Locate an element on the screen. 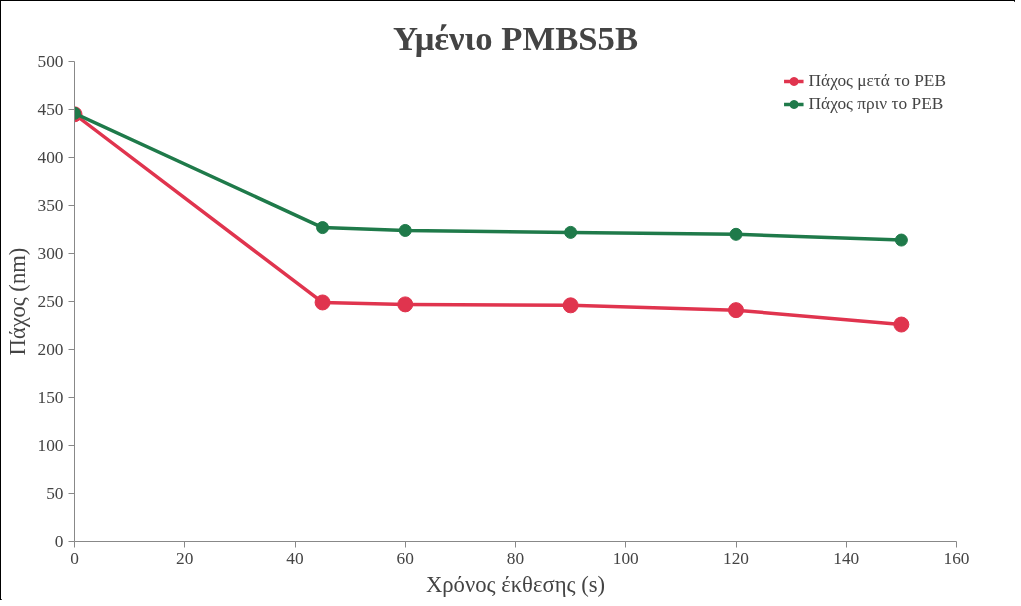 This screenshot has width=1021, height=606. legend-label: Πάχος μετά το PEB is located at coordinates (877, 81).